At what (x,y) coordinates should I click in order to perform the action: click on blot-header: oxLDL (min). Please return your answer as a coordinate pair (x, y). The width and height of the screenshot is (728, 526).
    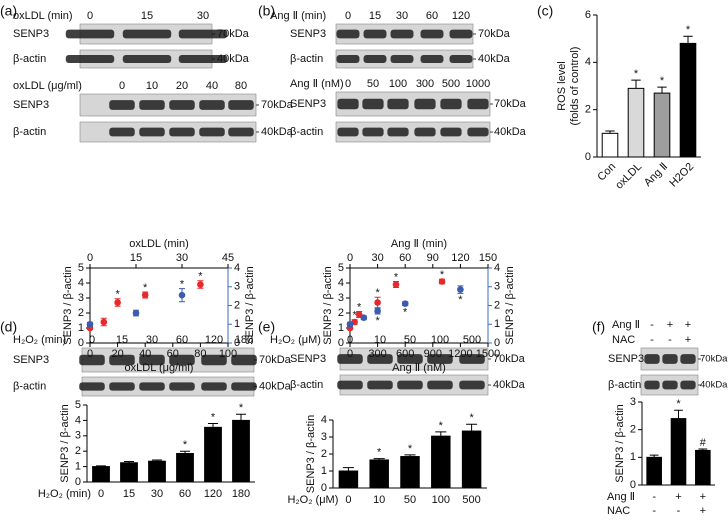
    Looking at the image, I should click on (43, 16).